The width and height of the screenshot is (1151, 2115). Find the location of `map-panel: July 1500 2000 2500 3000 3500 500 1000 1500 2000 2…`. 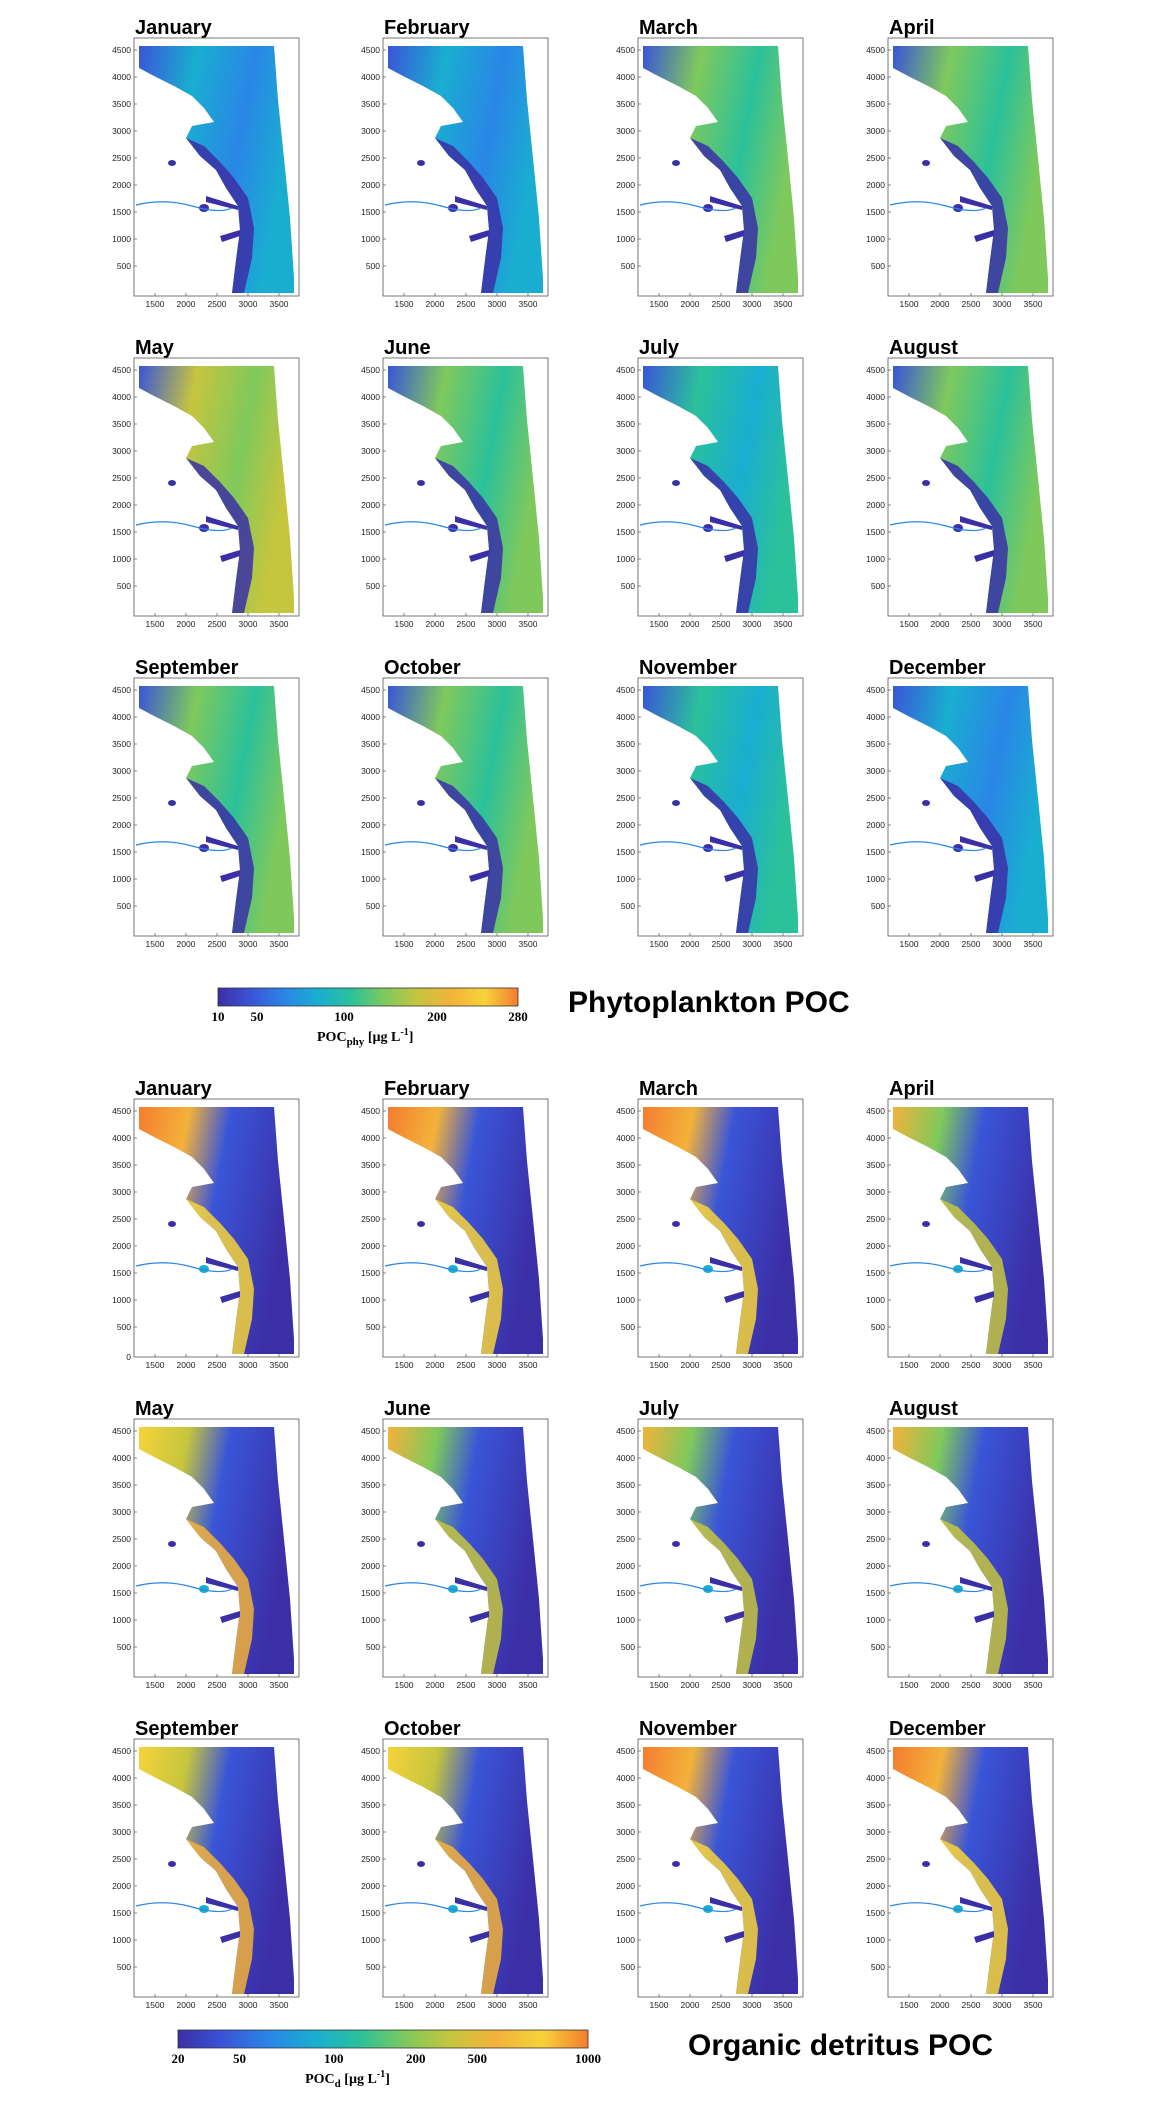

map-panel: July 1500 2000 2500 3000 3500 500 1000 1500 2000 2… is located at coordinates (710, 483).